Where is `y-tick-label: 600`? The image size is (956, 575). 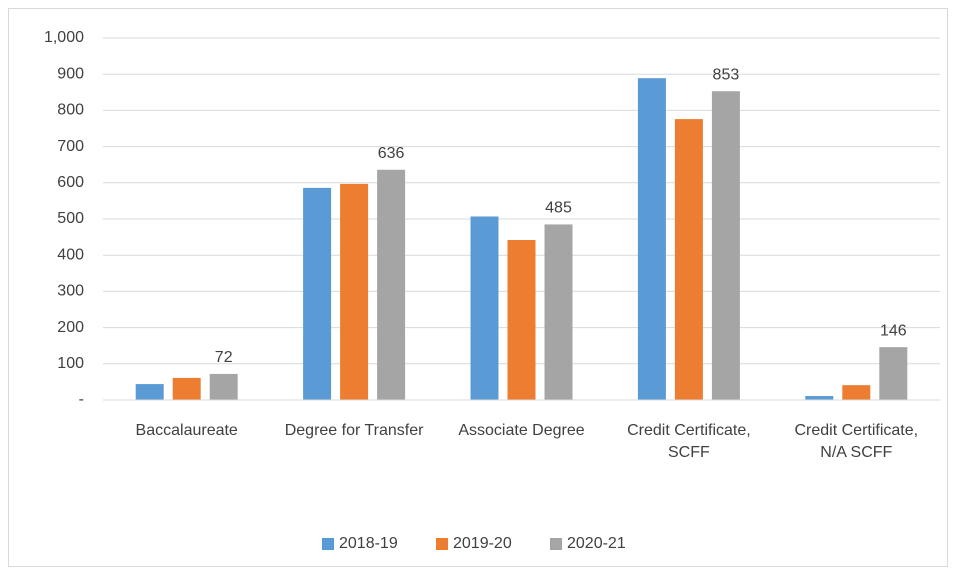
y-tick-label: 600 is located at coordinates (70, 182).